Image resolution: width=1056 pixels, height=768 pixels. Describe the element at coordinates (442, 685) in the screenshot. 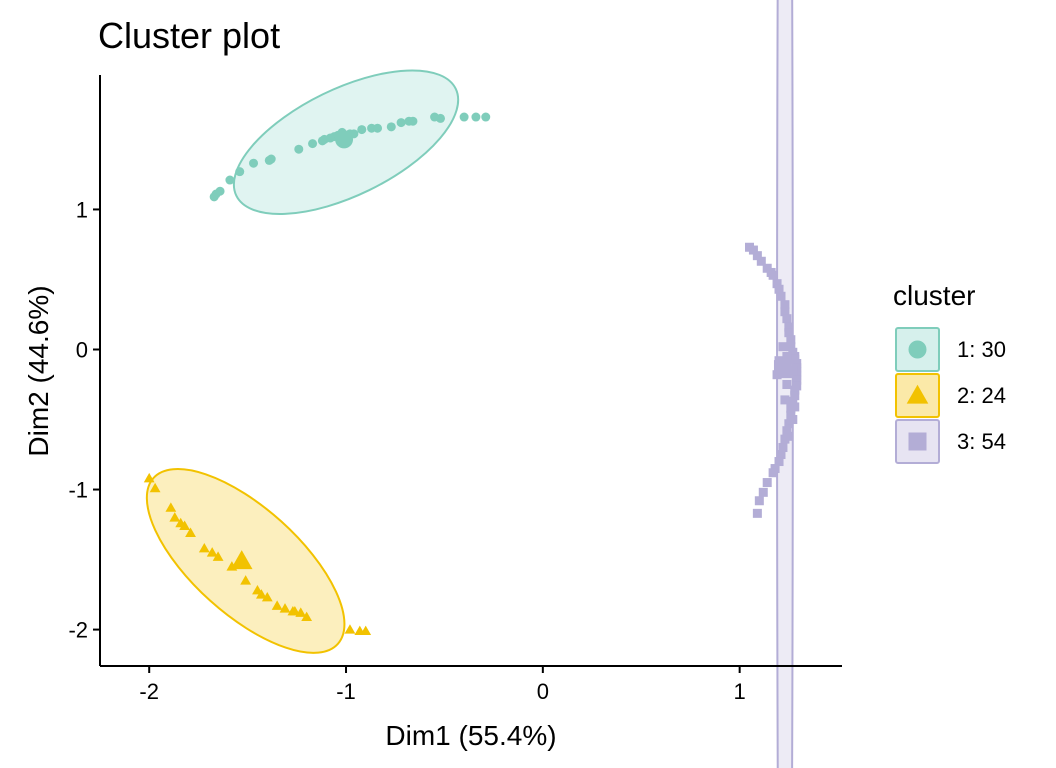

I see `x-axis-ticks: -2 -1 0 1` at that location.